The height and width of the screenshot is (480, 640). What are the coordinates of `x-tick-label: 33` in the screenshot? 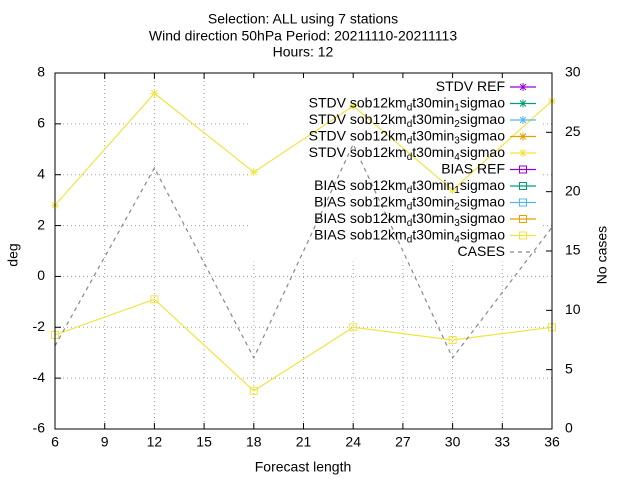 It's located at (503, 442).